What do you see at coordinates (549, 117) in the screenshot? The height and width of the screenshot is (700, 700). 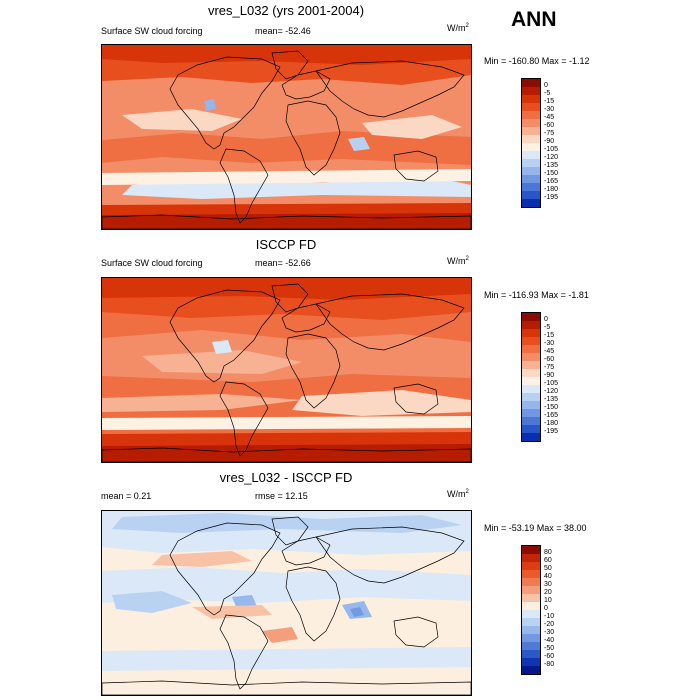 I see `colorbar-tick-label: -45` at bounding box center [549, 117].